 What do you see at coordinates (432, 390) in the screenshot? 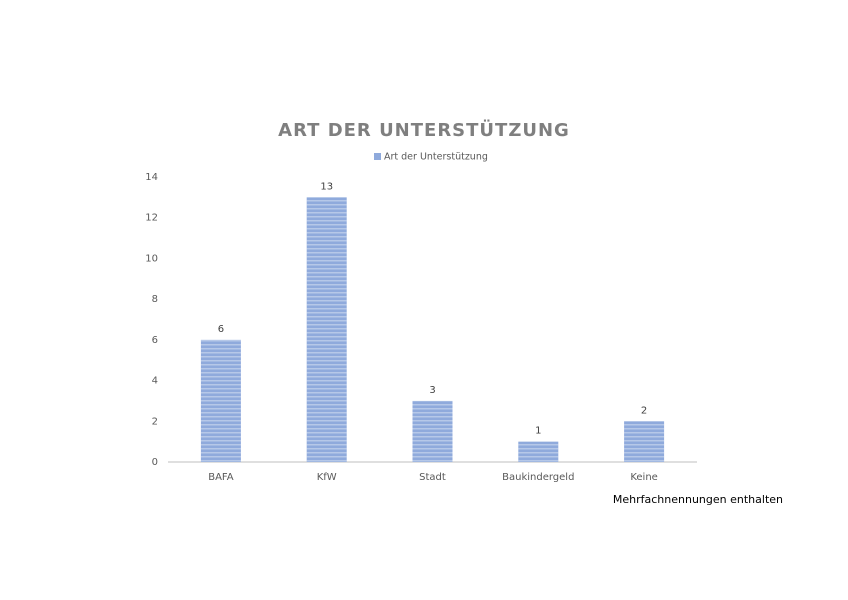
I see `data-label: 3` at bounding box center [432, 390].